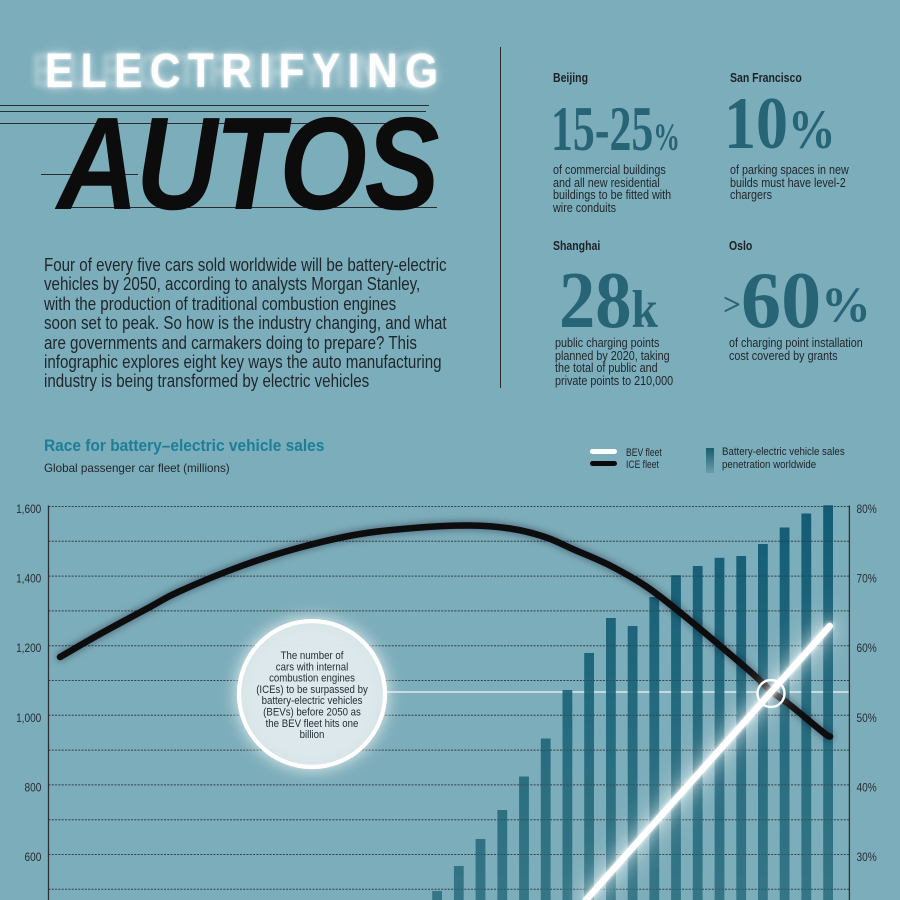  I want to click on svg-text: 1,600, so click(28, 509).